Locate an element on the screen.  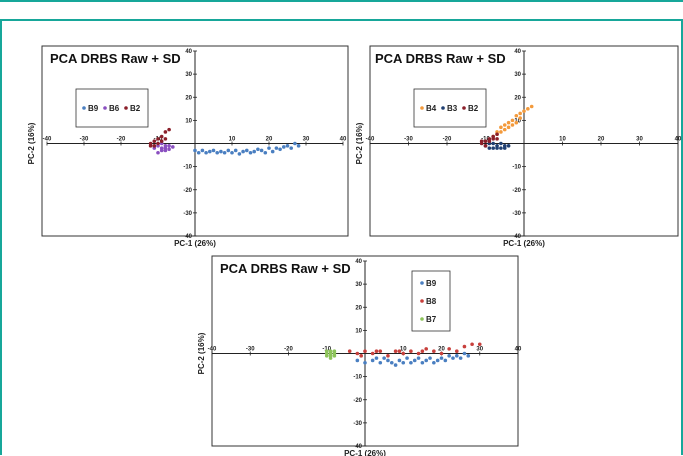
y-axis-label: PC-2 (16%) is located at coordinates (201, 353).